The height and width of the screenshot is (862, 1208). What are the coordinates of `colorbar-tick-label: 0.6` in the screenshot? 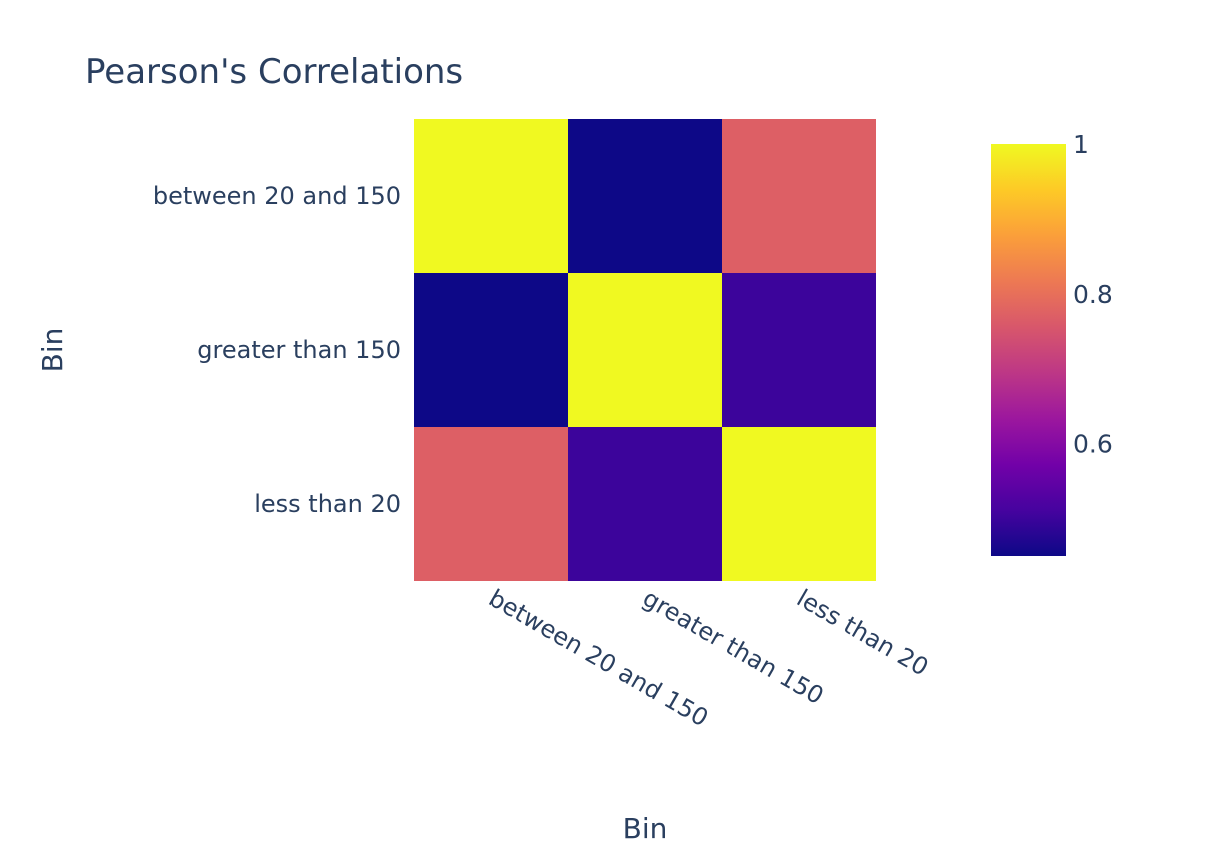 It's located at (1093, 444).